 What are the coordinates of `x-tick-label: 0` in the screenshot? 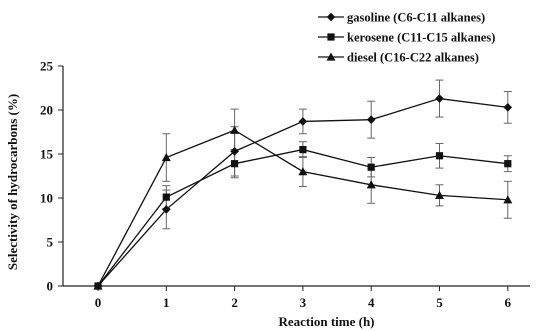 It's located at (98, 302).